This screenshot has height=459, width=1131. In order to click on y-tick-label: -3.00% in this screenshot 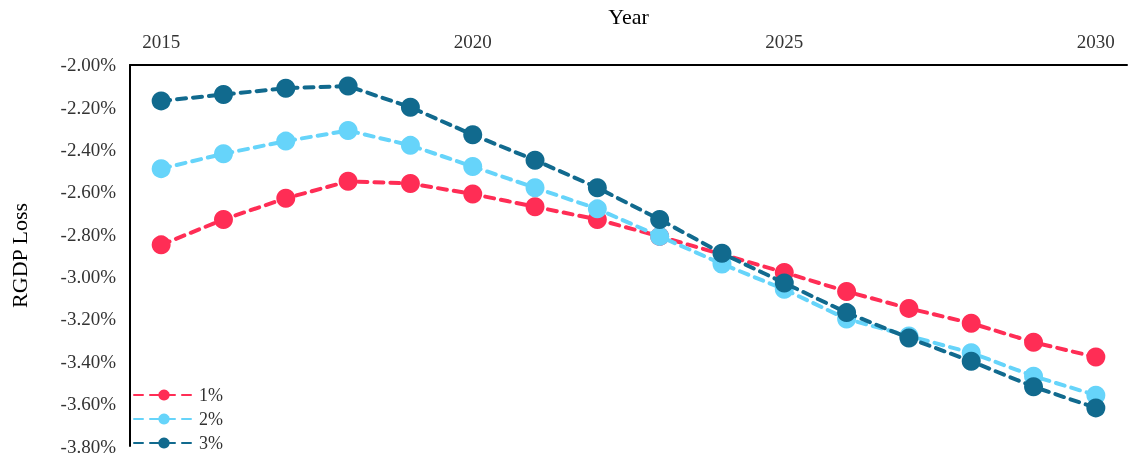, I will do `click(88, 277)`.